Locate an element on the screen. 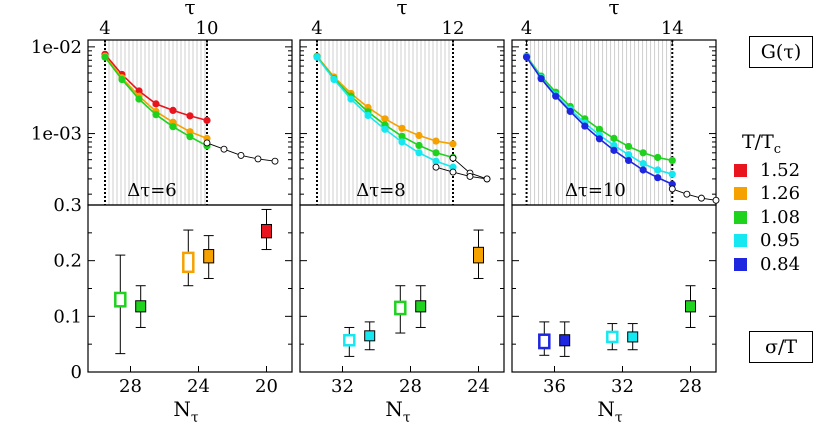 The image size is (830, 428). nt-tick-label: 24 is located at coordinates (198, 386).